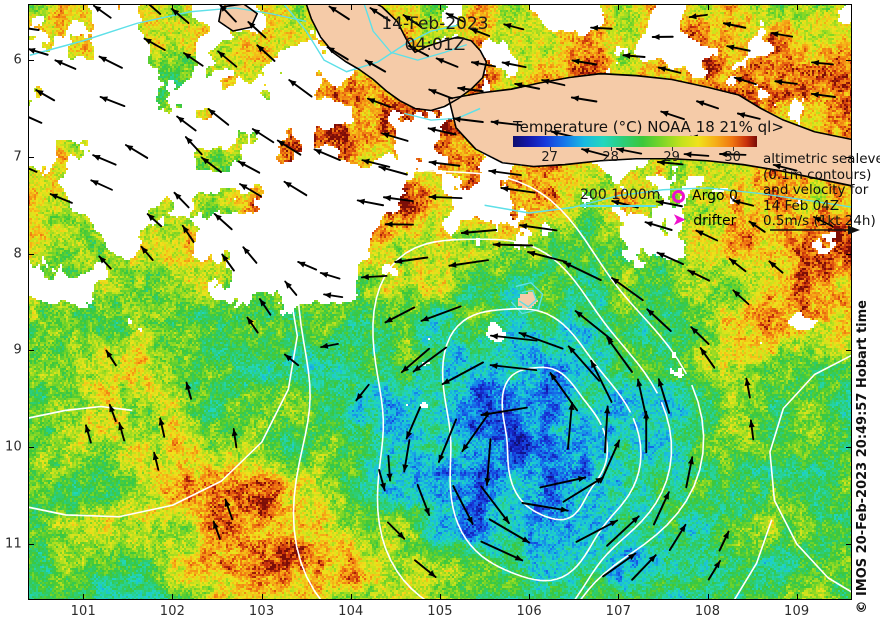  Describe the element at coordinates (620, 195) in the screenshot. I see `bathymetry-legend-label: 200 1000m` at that location.